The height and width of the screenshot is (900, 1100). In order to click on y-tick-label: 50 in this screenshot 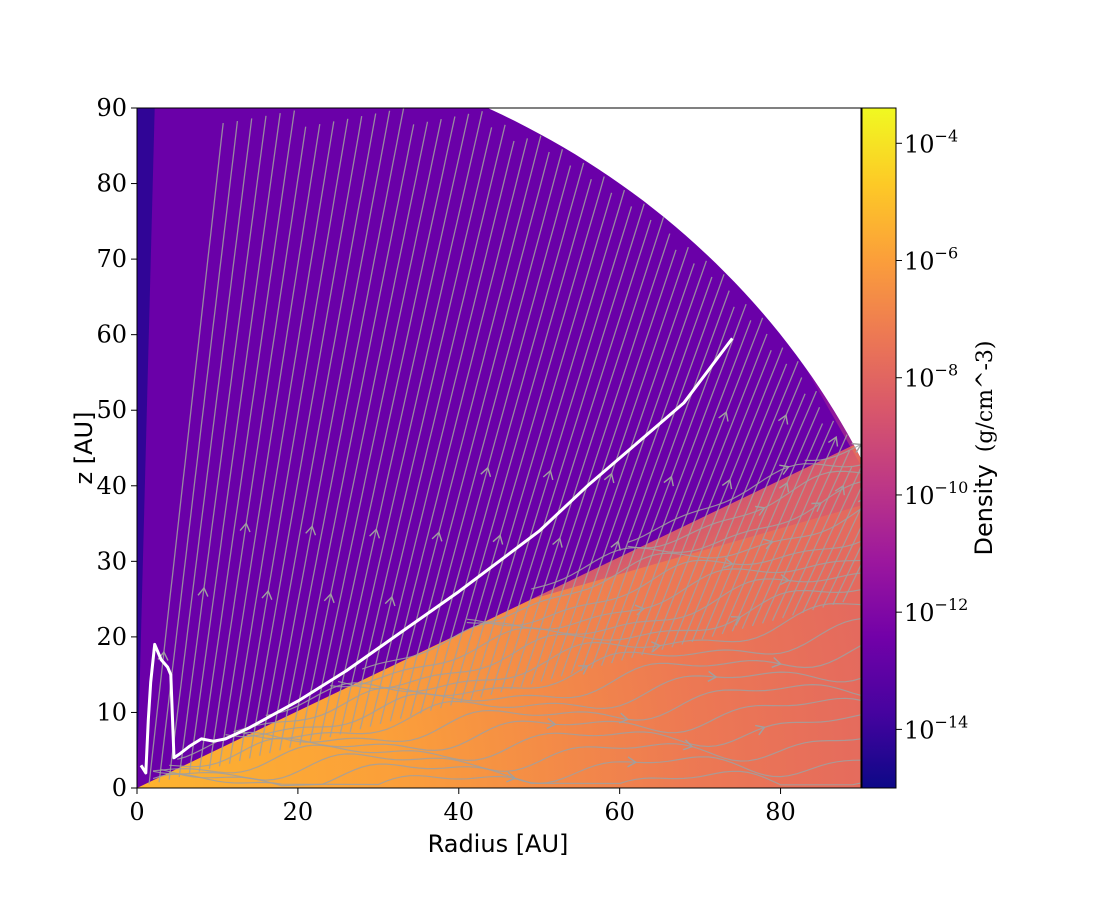, I will do `click(111, 410)`.